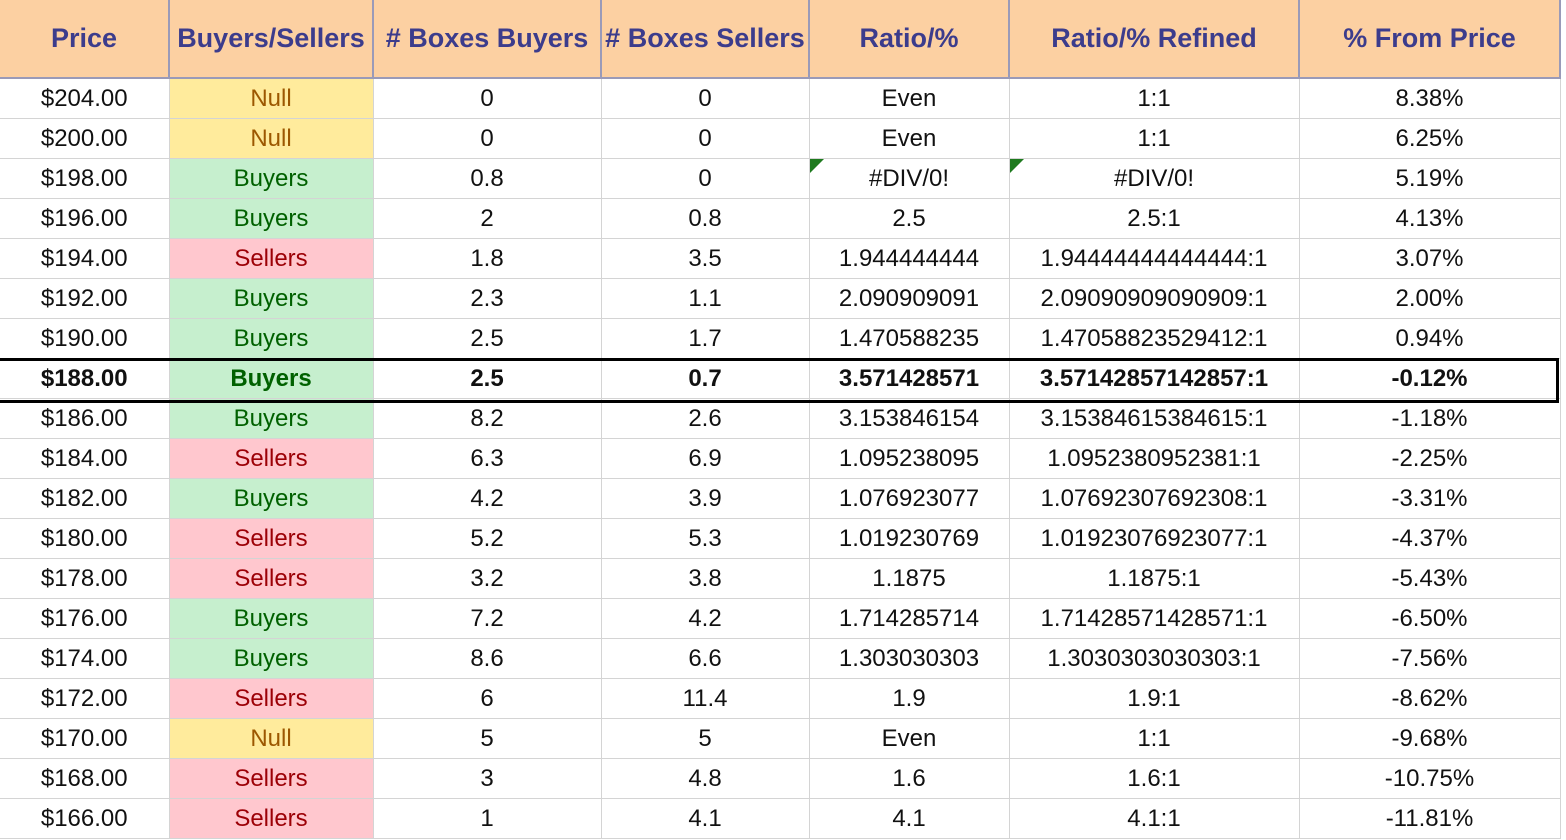 The height and width of the screenshot is (840, 1566). Describe the element at coordinates (909, 178) in the screenshot. I see `ratio-cell: #DIV/0!` at that location.